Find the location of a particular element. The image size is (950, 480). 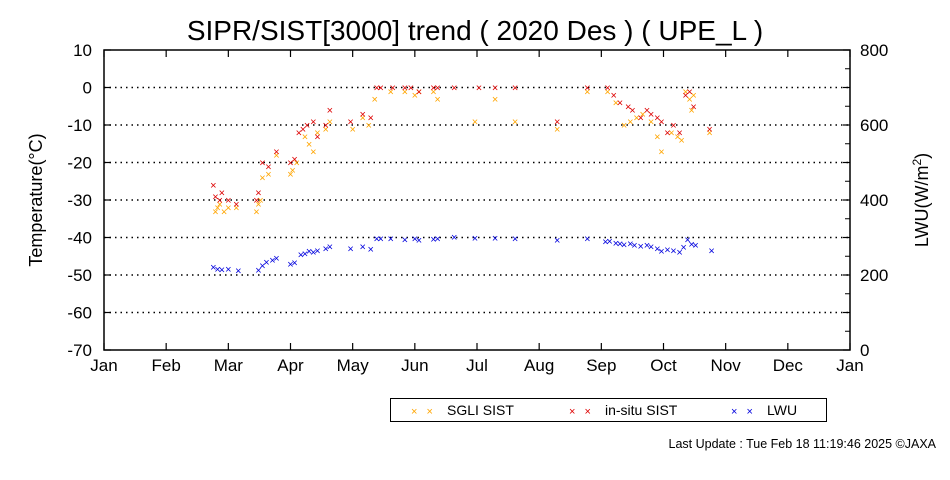

y2-axis-label: LWU(W/m2) is located at coordinates (921, 200).